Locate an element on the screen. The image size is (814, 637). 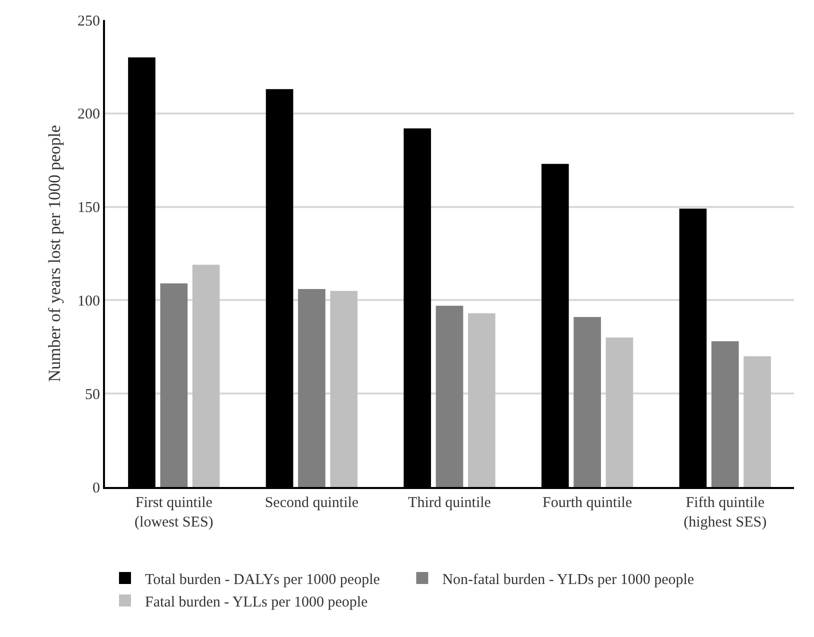
y-tick-label: 250 is located at coordinates (89, 21).